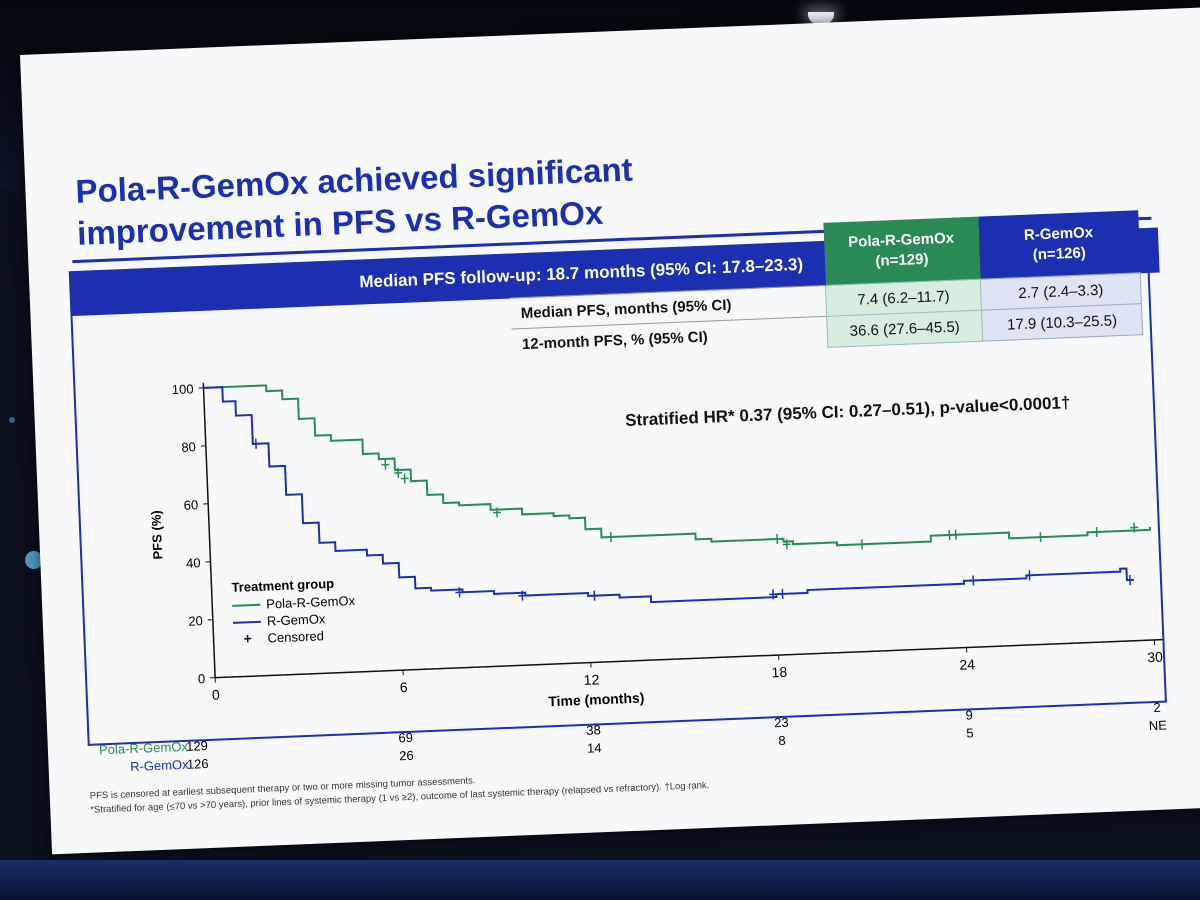 Image resolution: width=1200 pixels, height=900 pixels. Describe the element at coordinates (781, 723) in the screenshot. I see `risk-count: 23` at that location.